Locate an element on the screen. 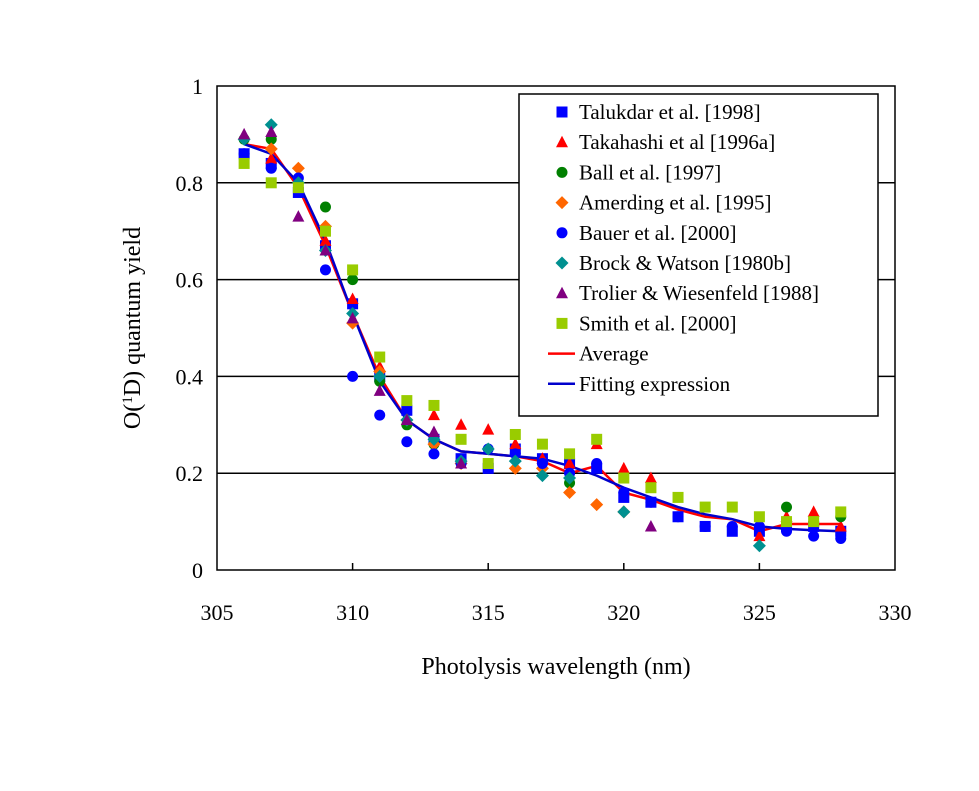  legend-item-talukdar-et-al-1998: Talukdar et al. [1998] is located at coordinates (658, 112).